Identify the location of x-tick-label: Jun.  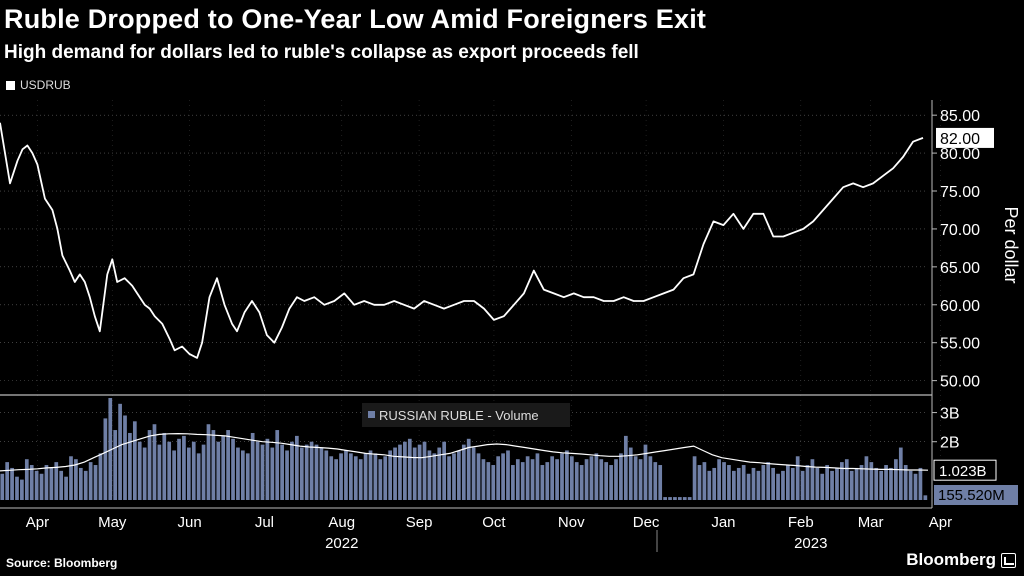
(189, 522).